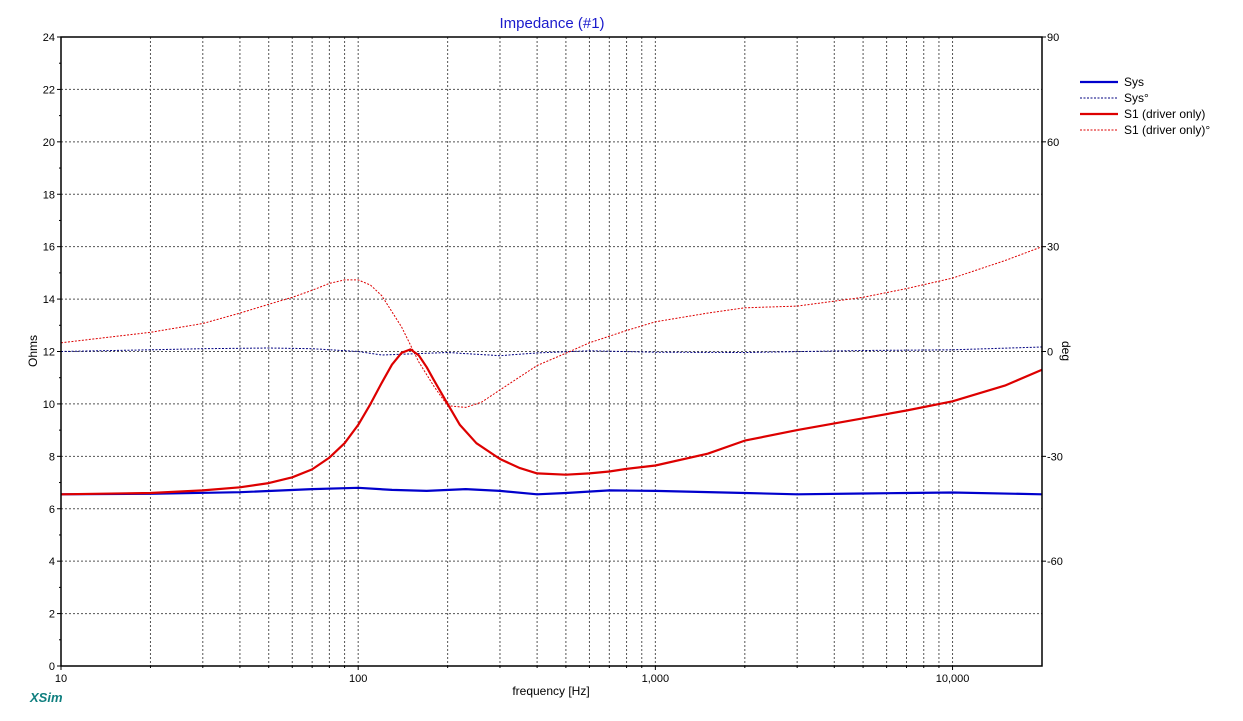 The height and width of the screenshot is (721, 1243). I want to click on y2-tick-label: 60, so click(1053, 143).